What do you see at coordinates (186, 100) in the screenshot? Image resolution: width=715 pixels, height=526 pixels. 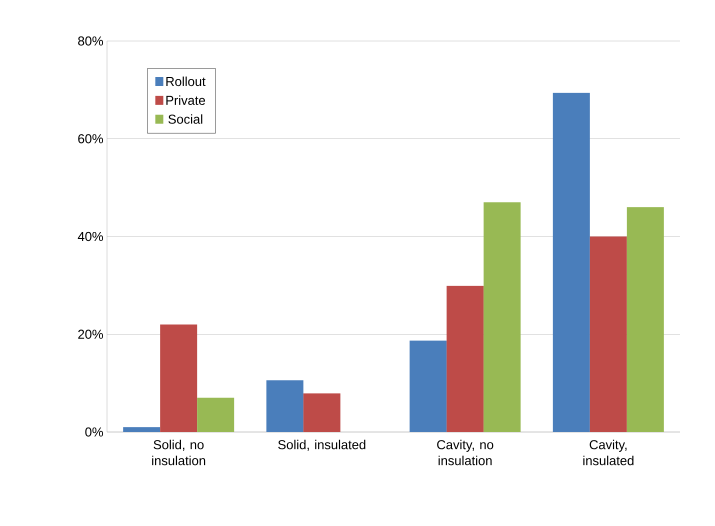 I see `legend-label: Private` at bounding box center [186, 100].